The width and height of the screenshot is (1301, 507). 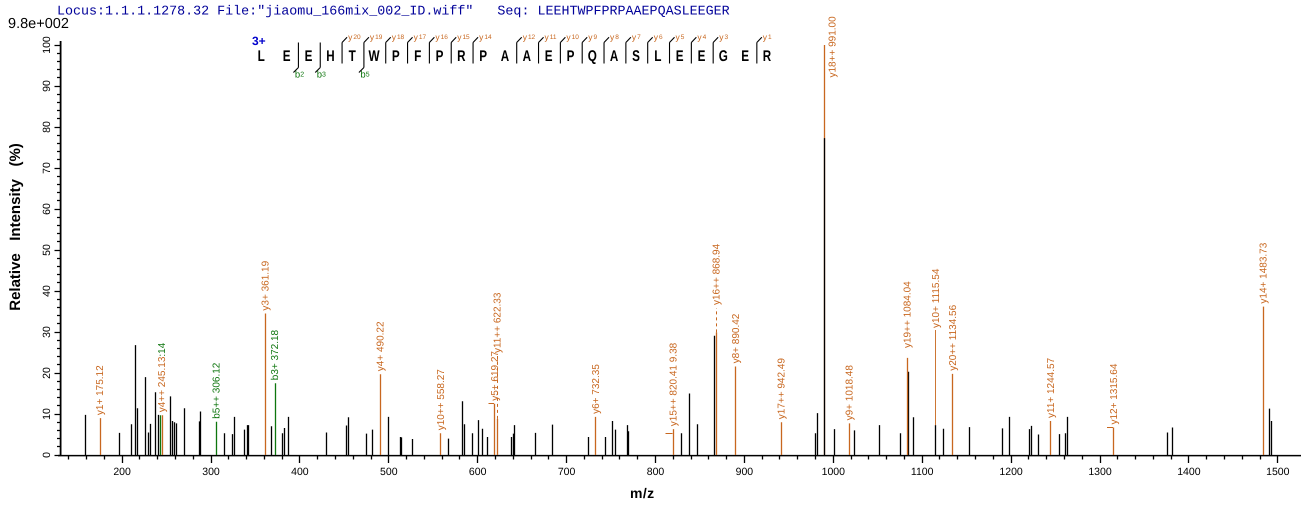 What do you see at coordinates (38, 24) in the screenshot?
I see `svg-text: 9.8e+002` at bounding box center [38, 24].